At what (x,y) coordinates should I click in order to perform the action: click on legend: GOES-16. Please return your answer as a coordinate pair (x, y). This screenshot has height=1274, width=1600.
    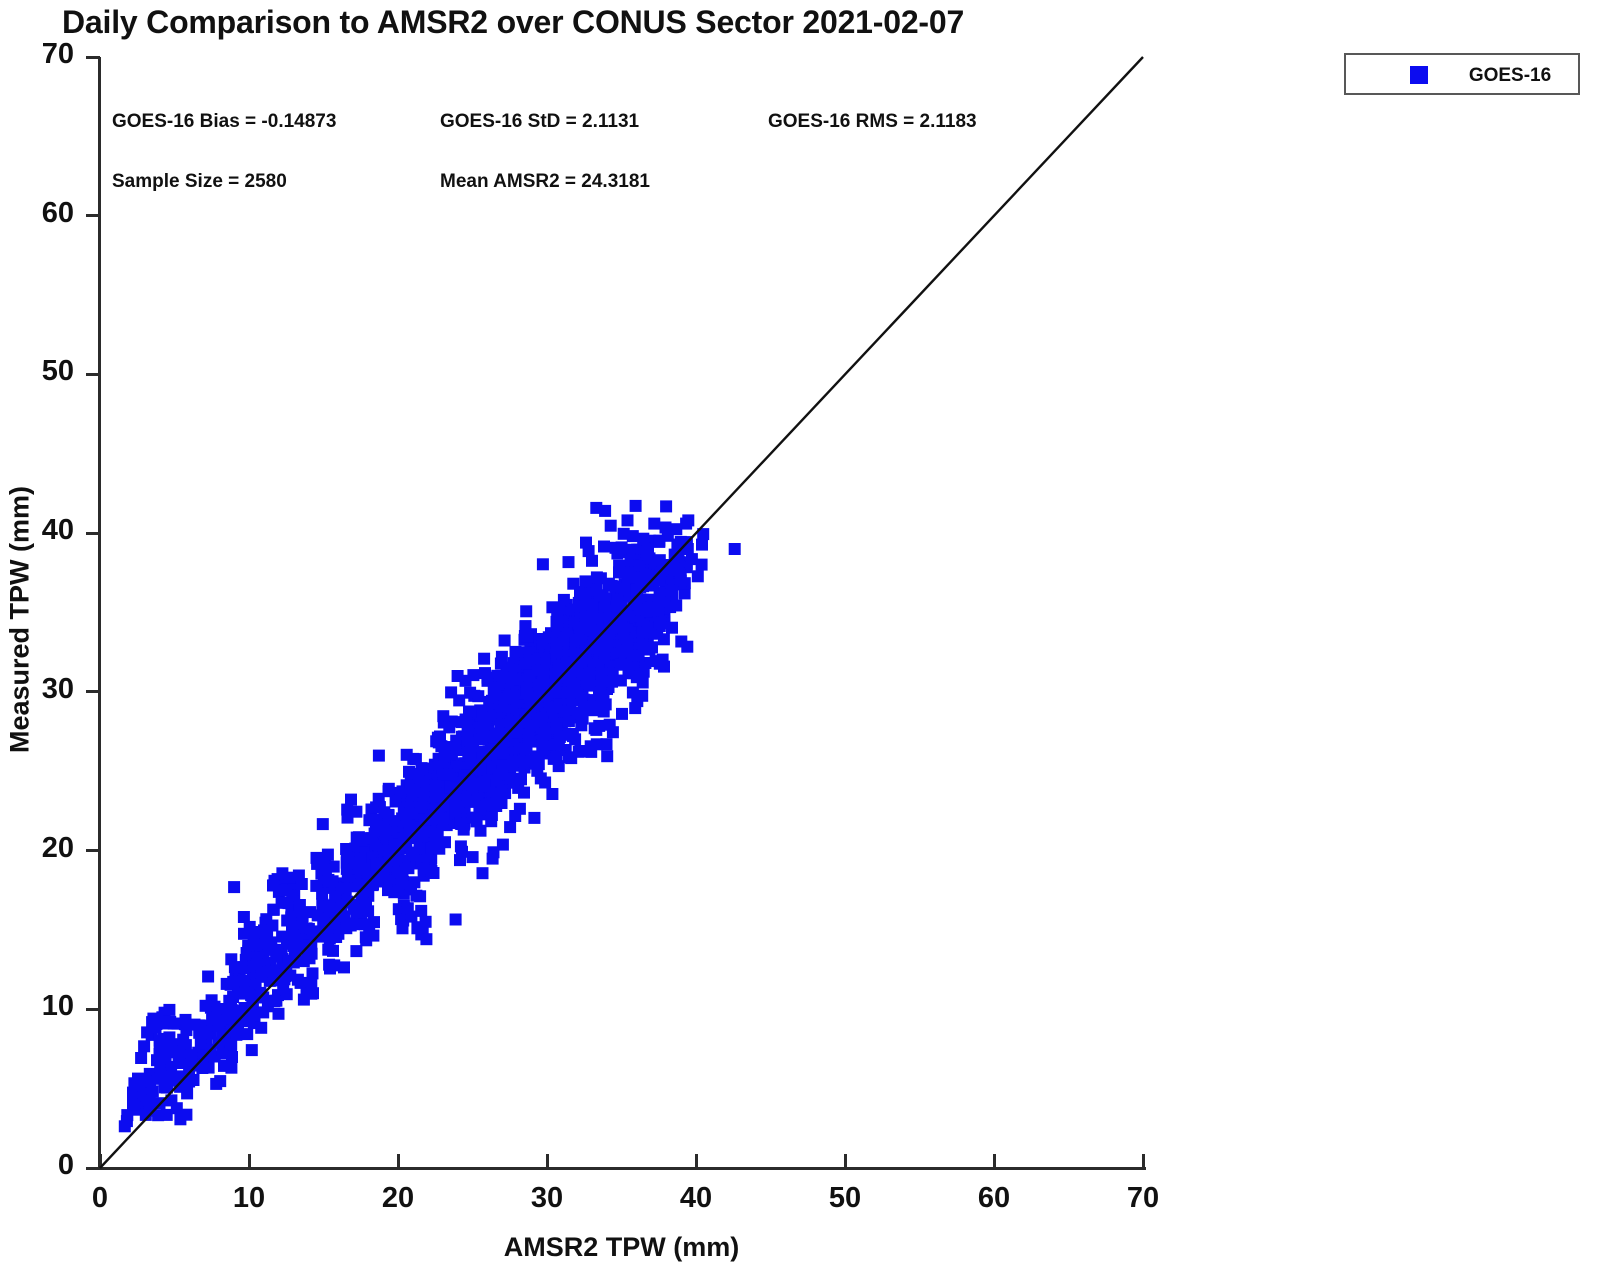
    Looking at the image, I should click on (1462, 74).